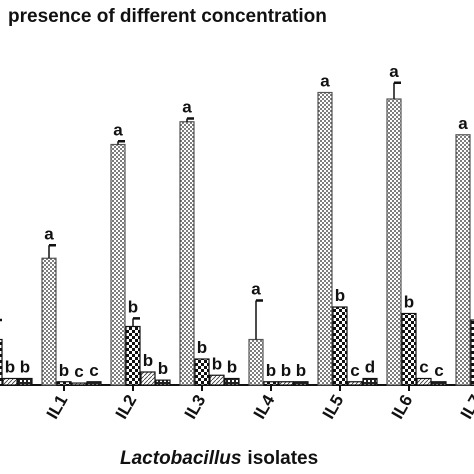 Image resolution: width=474 pixels, height=474 pixels. Describe the element at coordinates (333, 407) in the screenshot. I see `x-tick-label: IL5` at that location.